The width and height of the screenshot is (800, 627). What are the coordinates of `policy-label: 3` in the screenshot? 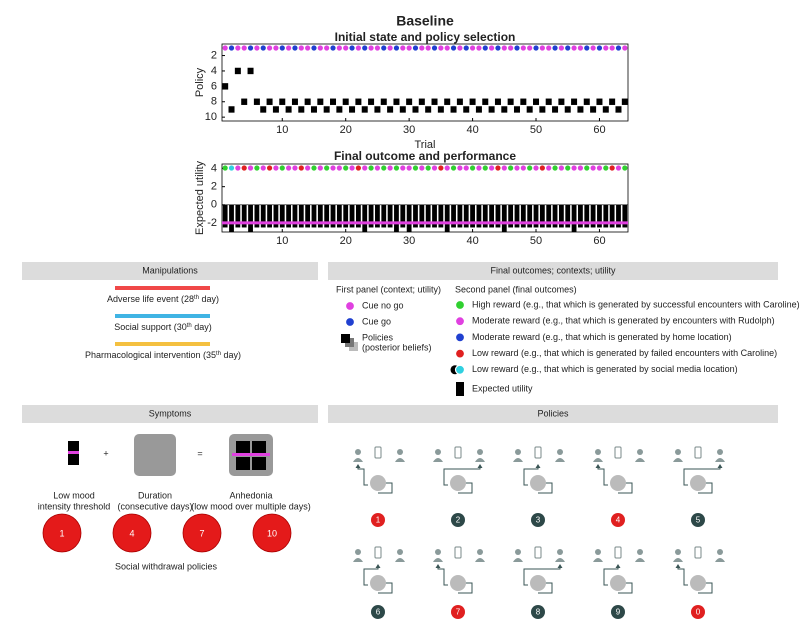 It's located at (538, 520).